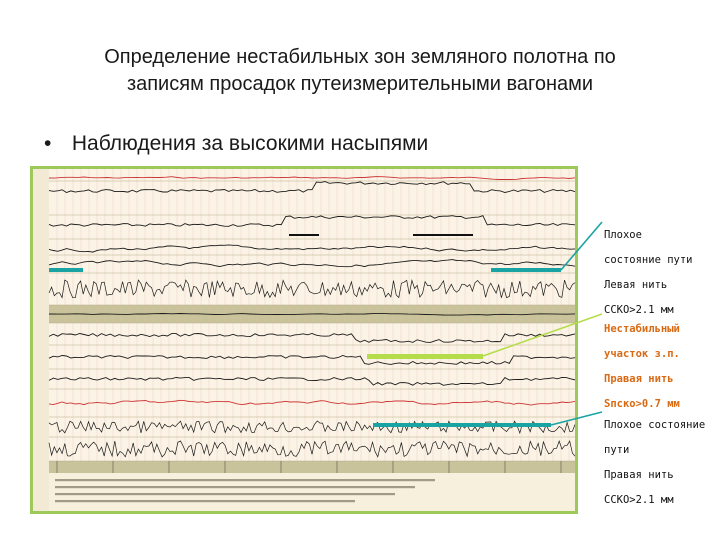 The image size is (720, 540). I want to click on trace-red-right, so click(311, 402).